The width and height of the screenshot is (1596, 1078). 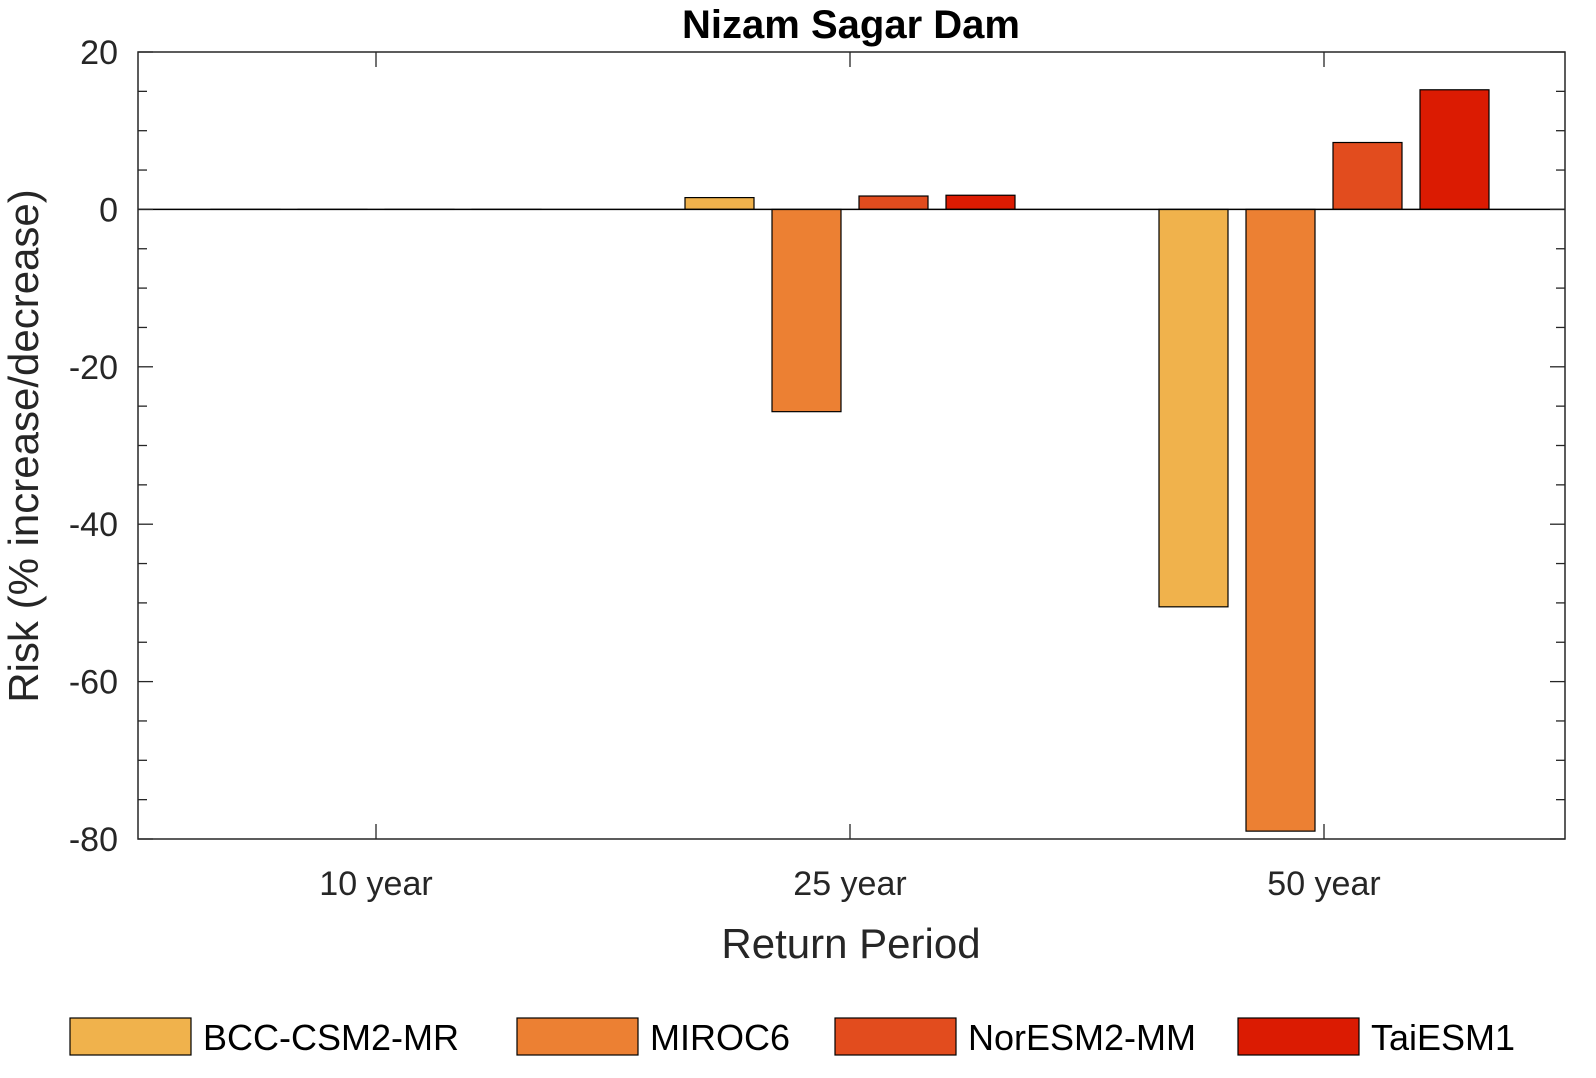 I want to click on x-tick-label: 25 year, so click(x=849, y=884).